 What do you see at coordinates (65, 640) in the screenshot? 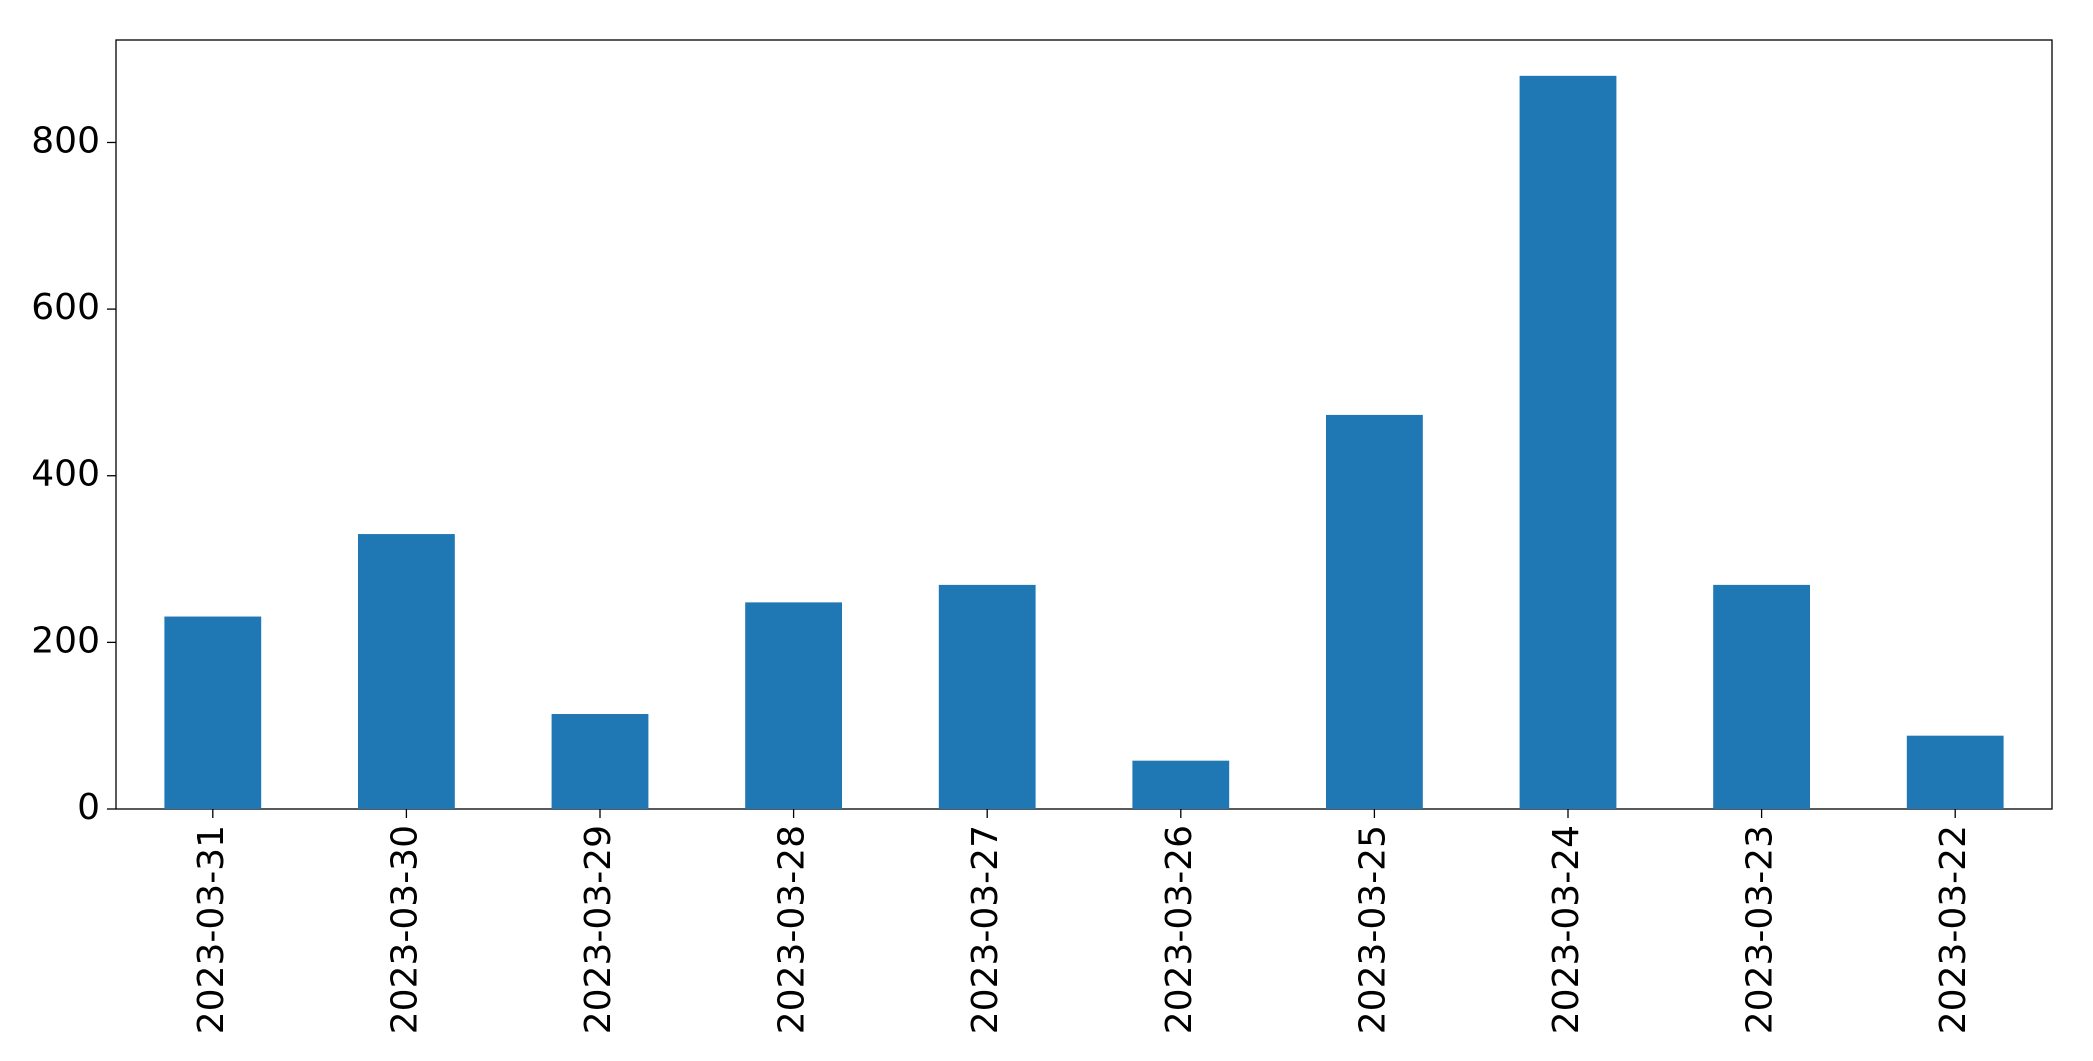
I see `y-tick-label: 200` at bounding box center [65, 640].